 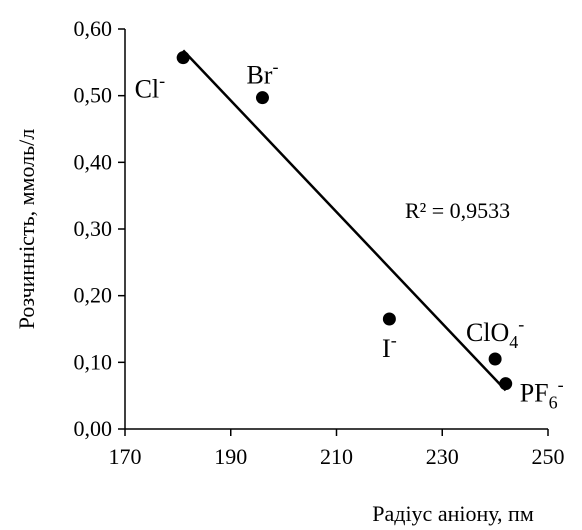 What do you see at coordinates (150, 87) in the screenshot?
I see `point-label: Cl-` at bounding box center [150, 87].